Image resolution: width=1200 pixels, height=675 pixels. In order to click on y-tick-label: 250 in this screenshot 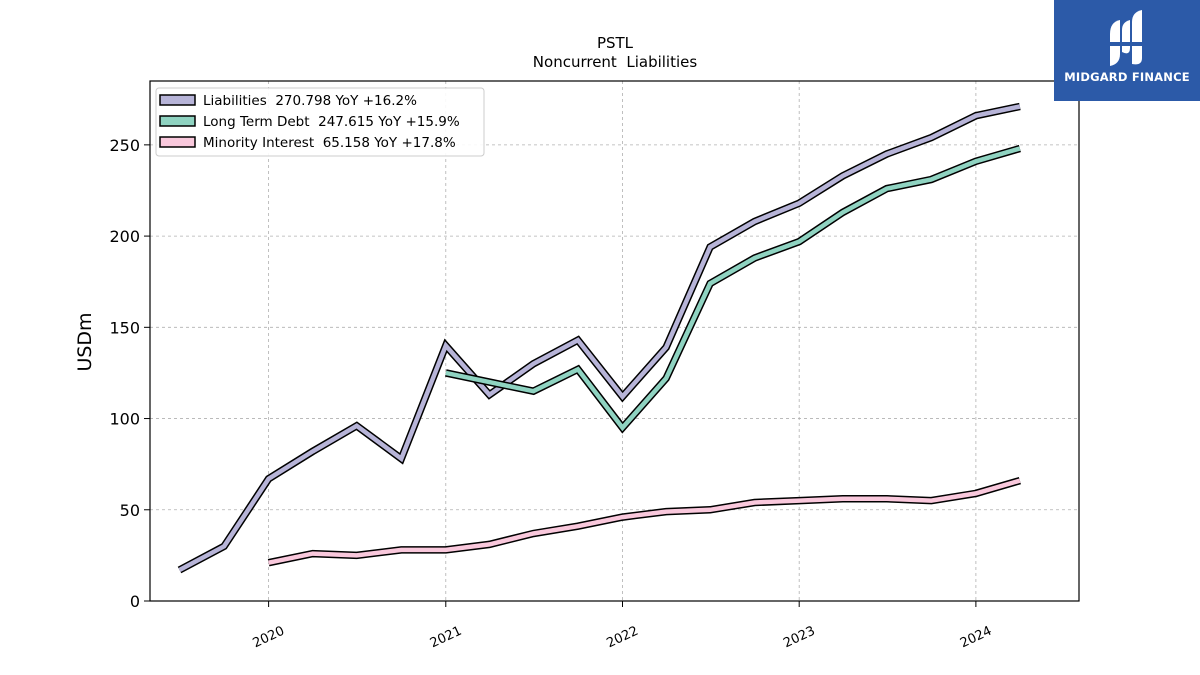, I will do `click(124, 145)`.